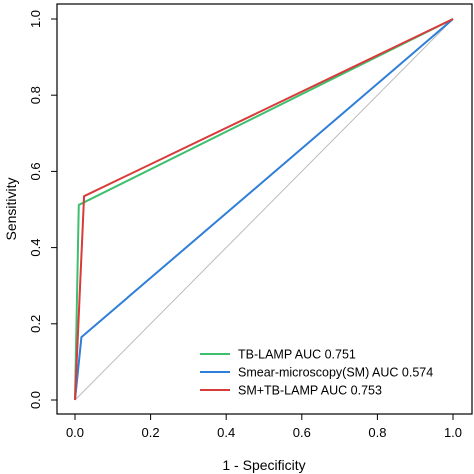 The width and height of the screenshot is (474, 474). I want to click on x-tick-label: 1.0, so click(453, 432).